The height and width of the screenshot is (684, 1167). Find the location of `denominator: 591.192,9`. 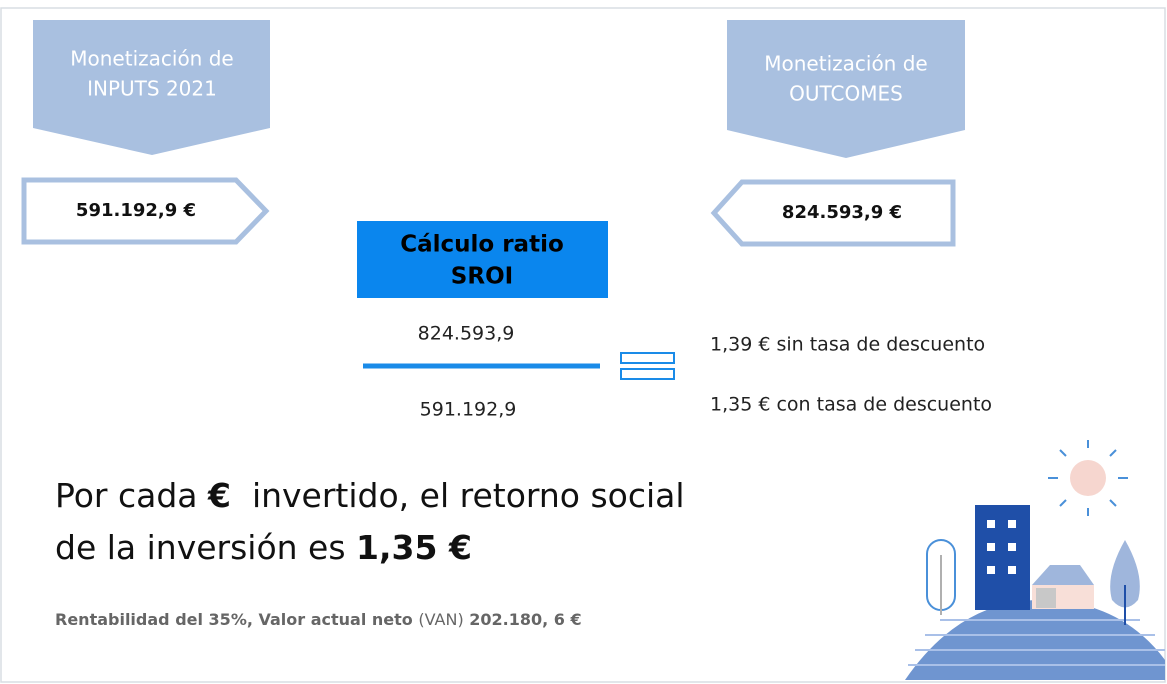

denominator: 591.192,9 is located at coordinates (468, 410).